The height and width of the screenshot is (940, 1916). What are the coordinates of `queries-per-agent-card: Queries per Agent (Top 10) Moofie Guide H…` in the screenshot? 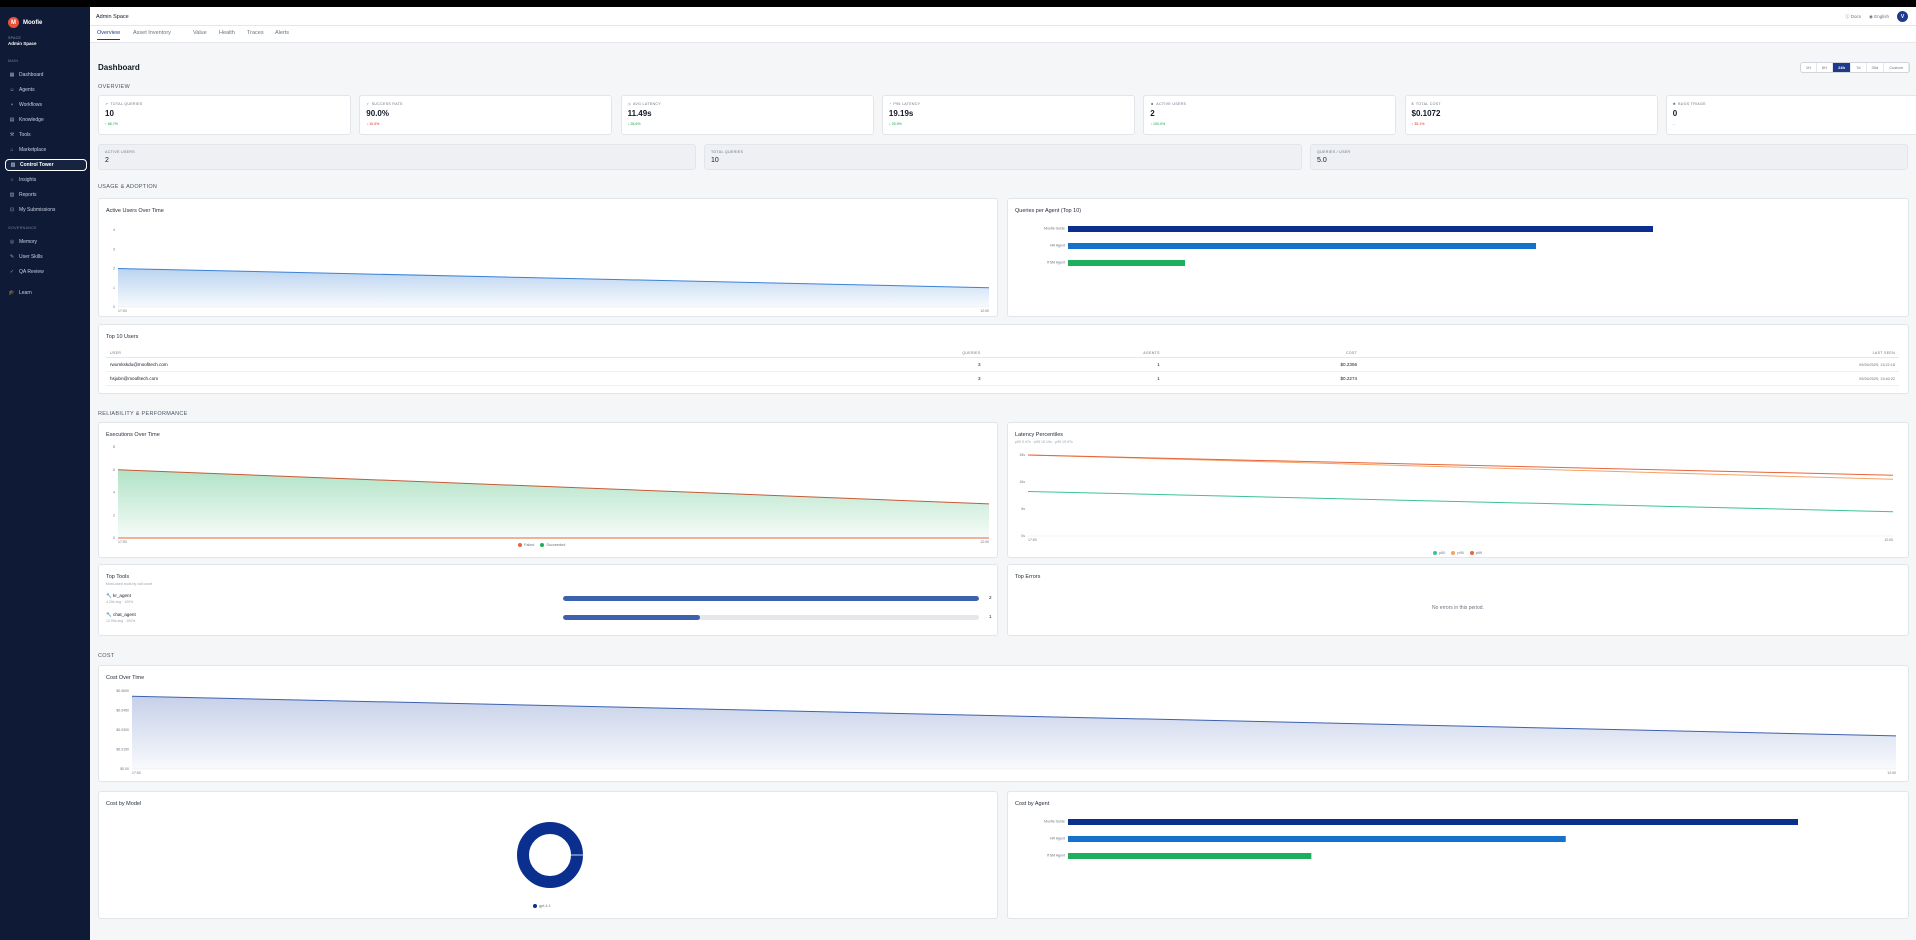 It's located at (1458, 257).